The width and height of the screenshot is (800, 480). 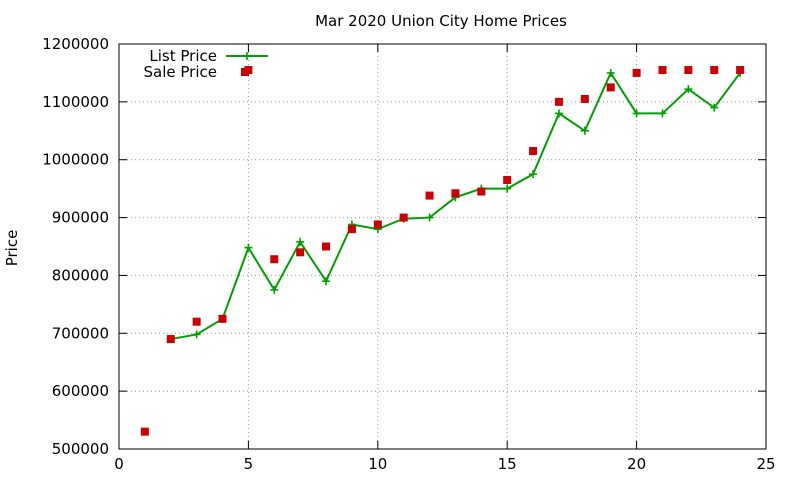 I want to click on y-tick-label: 600000, so click(x=80, y=391).